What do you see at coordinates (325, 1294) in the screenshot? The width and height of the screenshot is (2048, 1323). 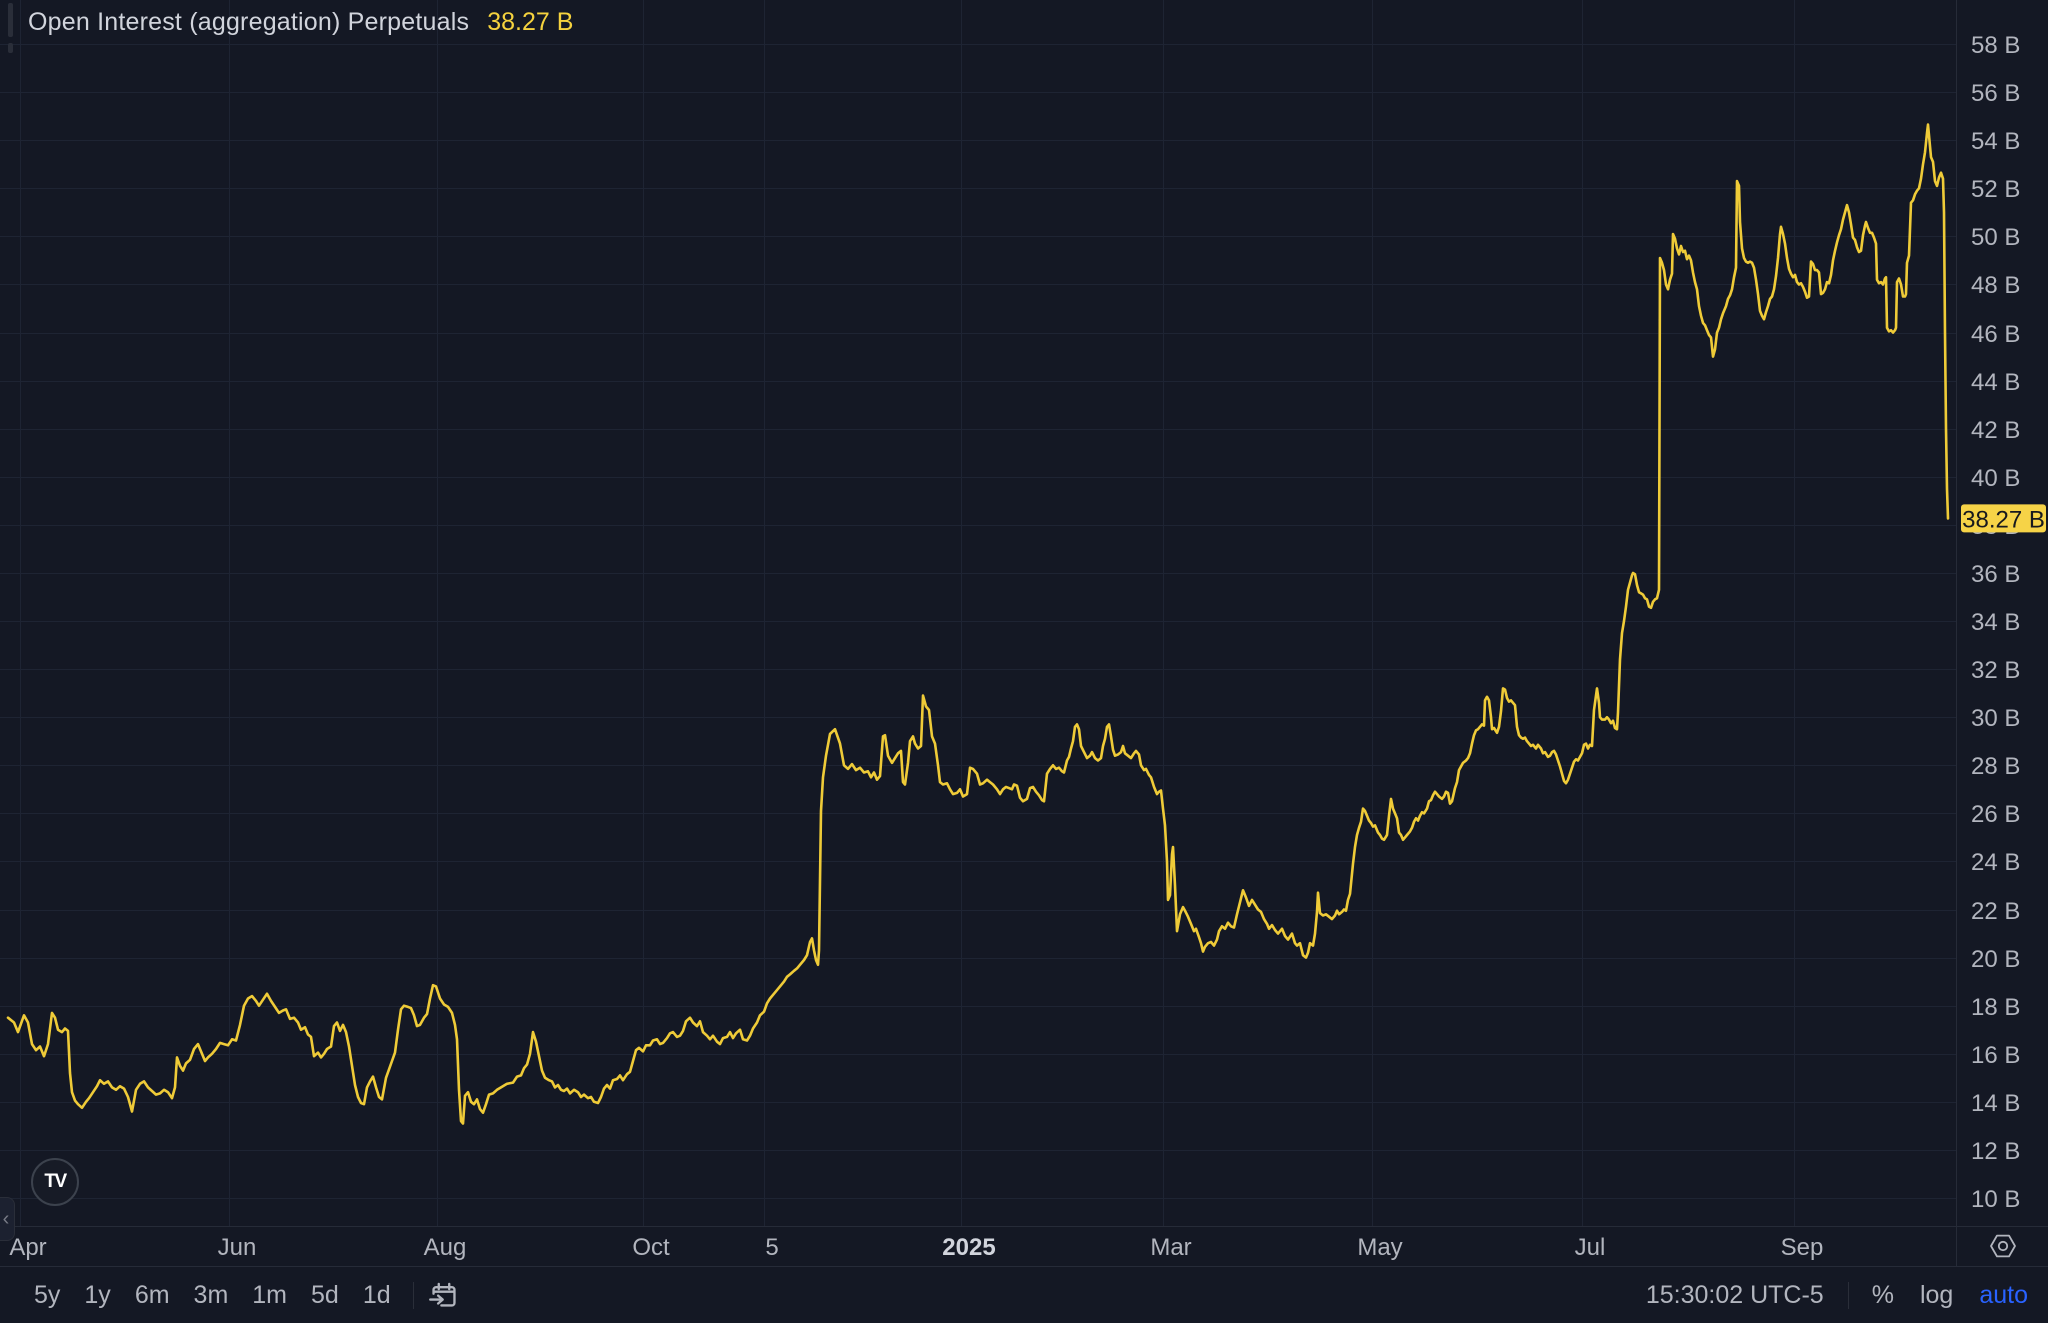 I see `range-button-5d: 5d` at bounding box center [325, 1294].